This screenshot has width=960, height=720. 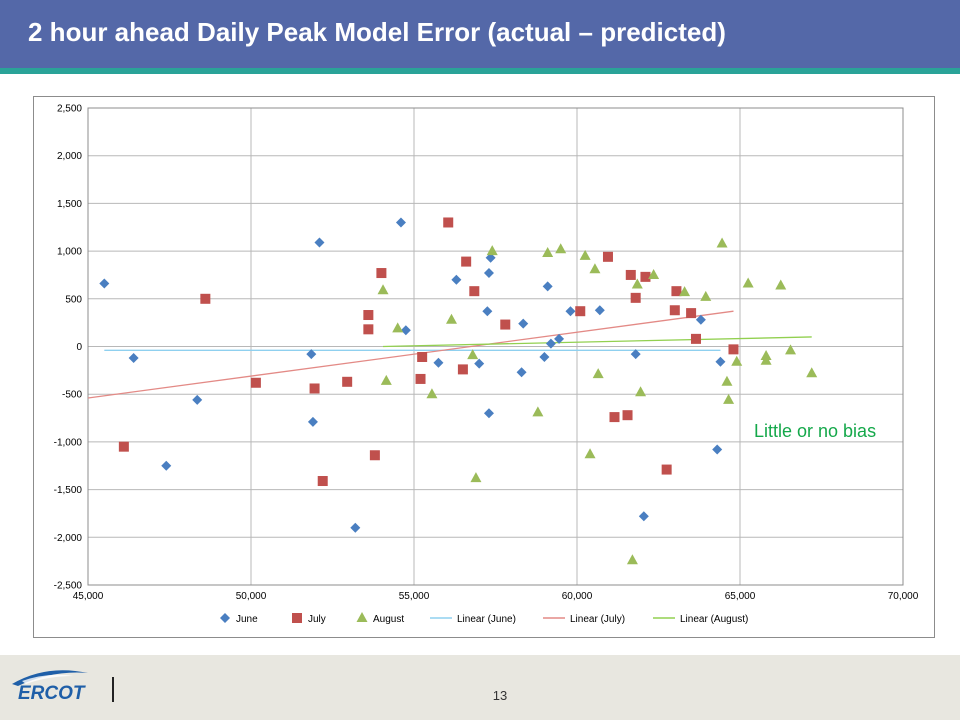 I want to click on y-tick-label: -500, so click(x=72, y=395).